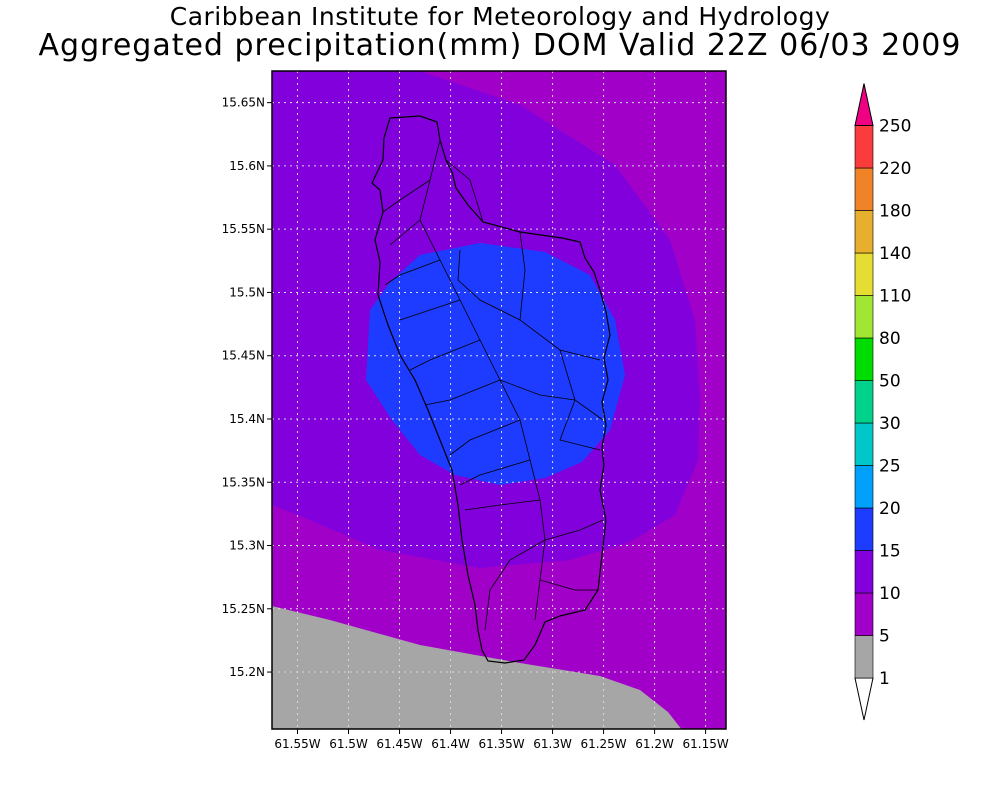  I want to click on lon-tick-label: 61.45W, so click(399, 744).